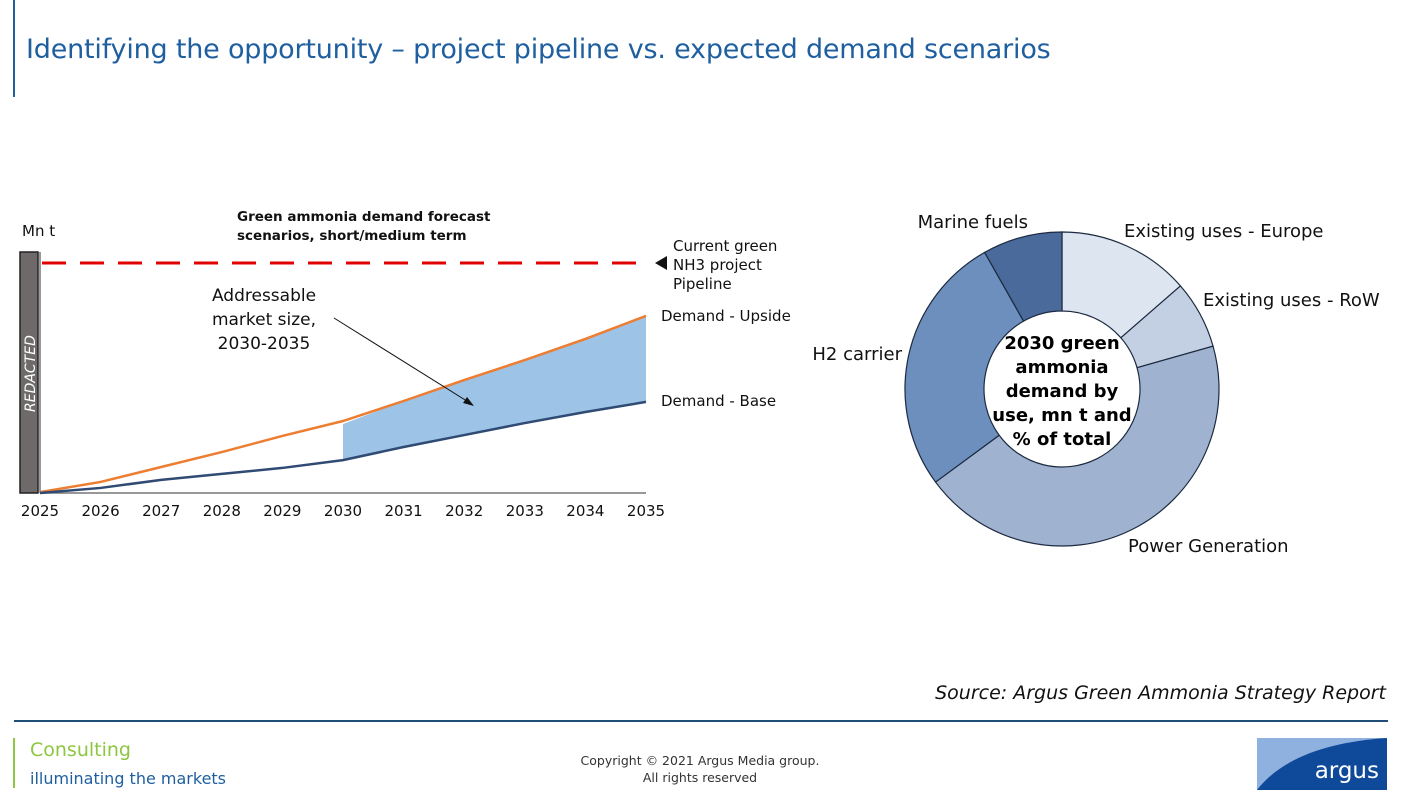 This screenshot has height=802, width=1406. Describe the element at coordinates (585, 511) in the screenshot. I see `x-tick-label: 2034` at that location.